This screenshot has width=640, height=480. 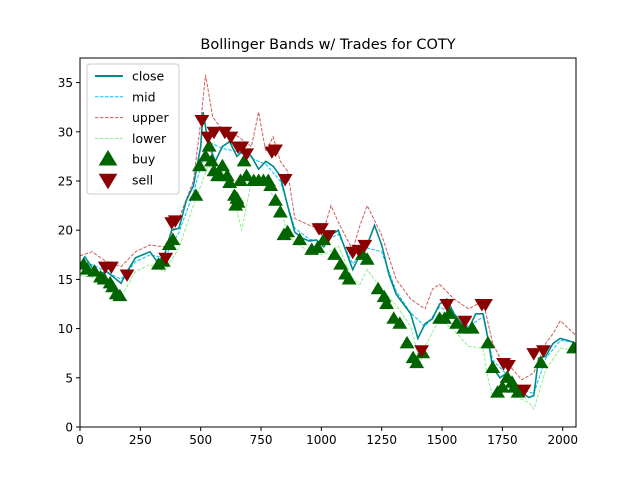 What do you see at coordinates (65, 182) in the screenshot?
I see `y-tick-label: 25` at bounding box center [65, 182].